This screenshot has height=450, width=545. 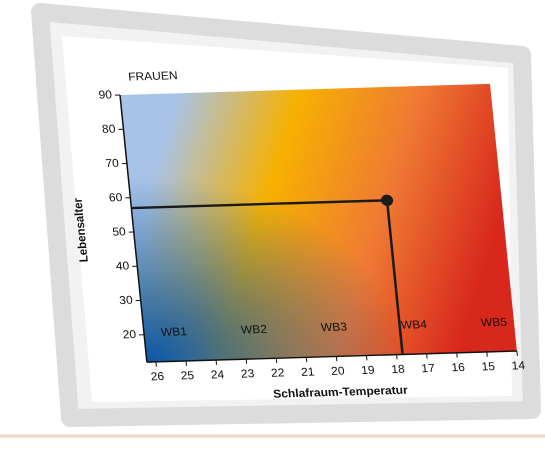 What do you see at coordinates (126, 300) in the screenshot?
I see `y-tick-label: 30` at bounding box center [126, 300].